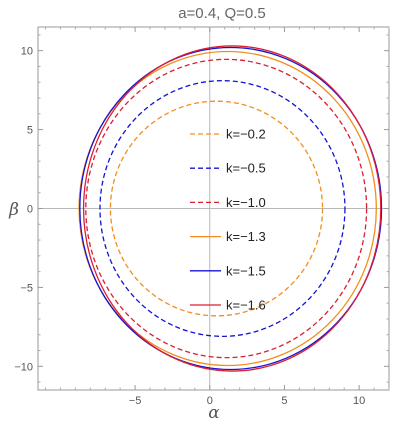 The height and width of the screenshot is (430, 407). What do you see at coordinates (246, 270) in the screenshot?
I see `legend-label-5: k=−1.5` at bounding box center [246, 270].